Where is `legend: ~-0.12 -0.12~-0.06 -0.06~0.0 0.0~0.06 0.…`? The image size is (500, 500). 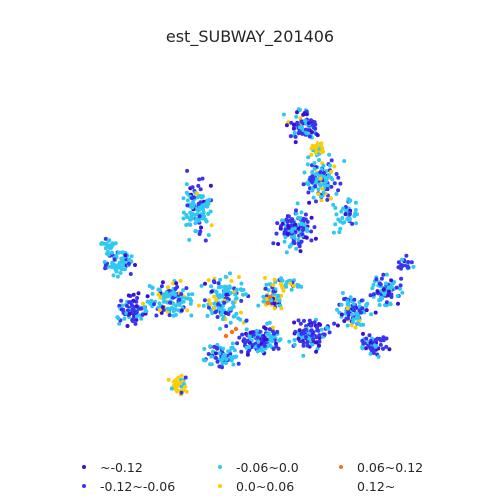 legend: ~-0.12 -0.12~-0.06 -0.06~0.0 0.0~0.06 0.… is located at coordinates (270, 478).